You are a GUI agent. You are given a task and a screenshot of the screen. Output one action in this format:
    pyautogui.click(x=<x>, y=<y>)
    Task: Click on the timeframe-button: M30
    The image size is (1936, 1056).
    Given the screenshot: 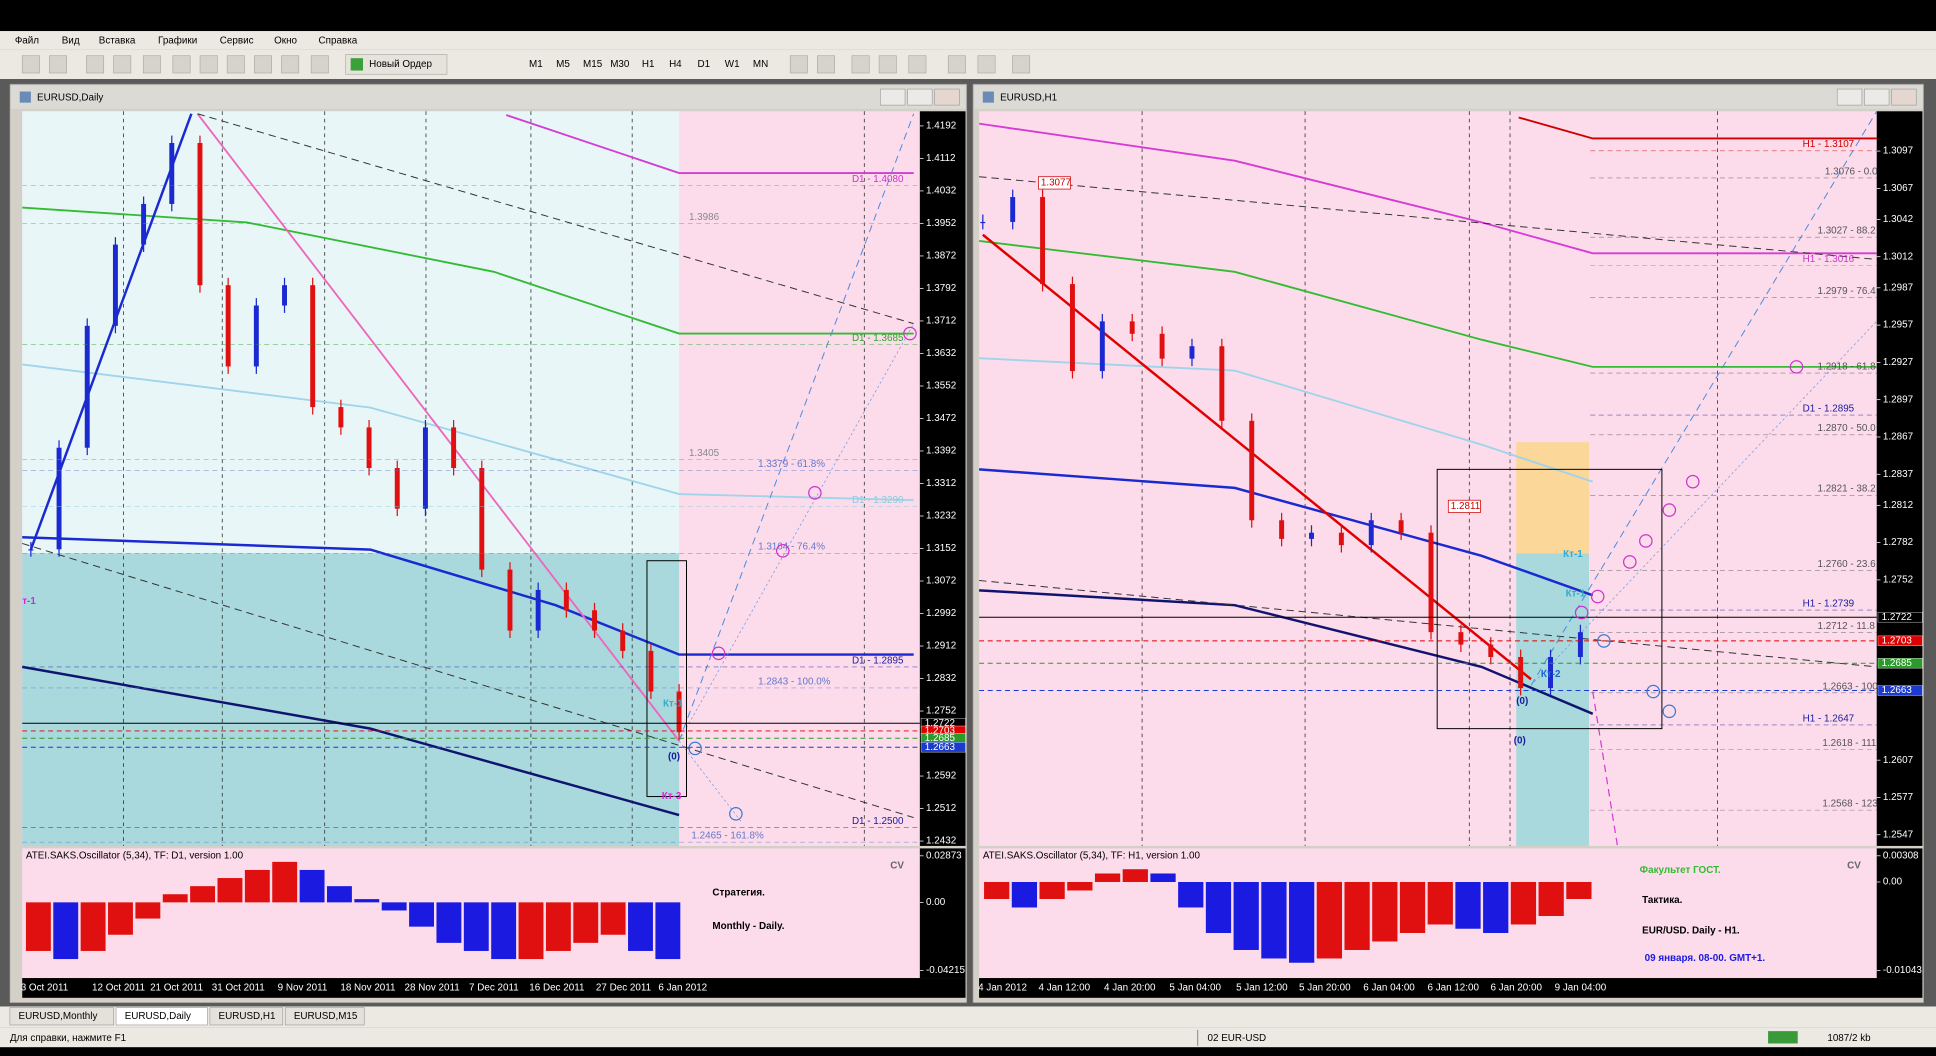 What is the action you would take?
    pyautogui.click(x=620, y=64)
    